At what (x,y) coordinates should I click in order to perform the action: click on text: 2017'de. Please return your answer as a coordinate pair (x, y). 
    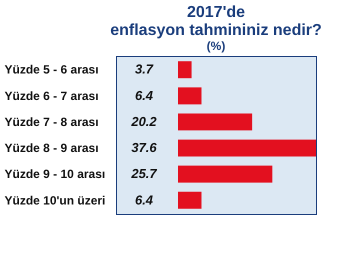
    Looking at the image, I should click on (216, 12).